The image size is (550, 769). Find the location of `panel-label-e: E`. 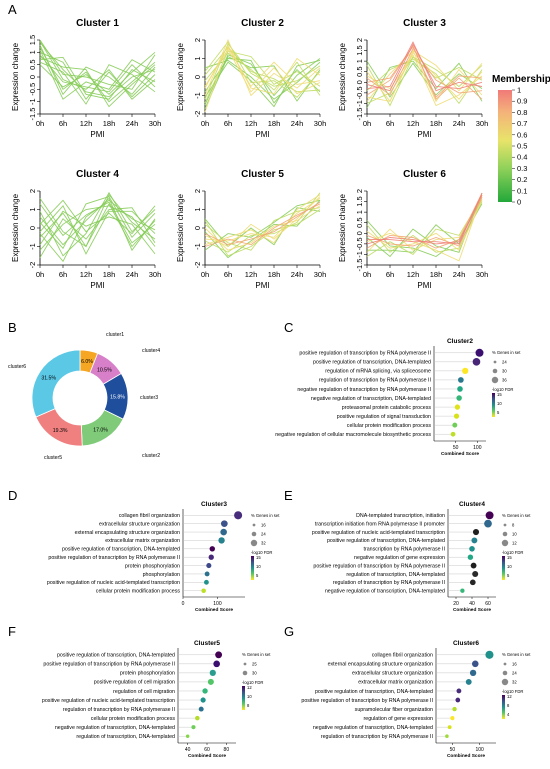

panel-label-e: E is located at coordinates (288, 495).